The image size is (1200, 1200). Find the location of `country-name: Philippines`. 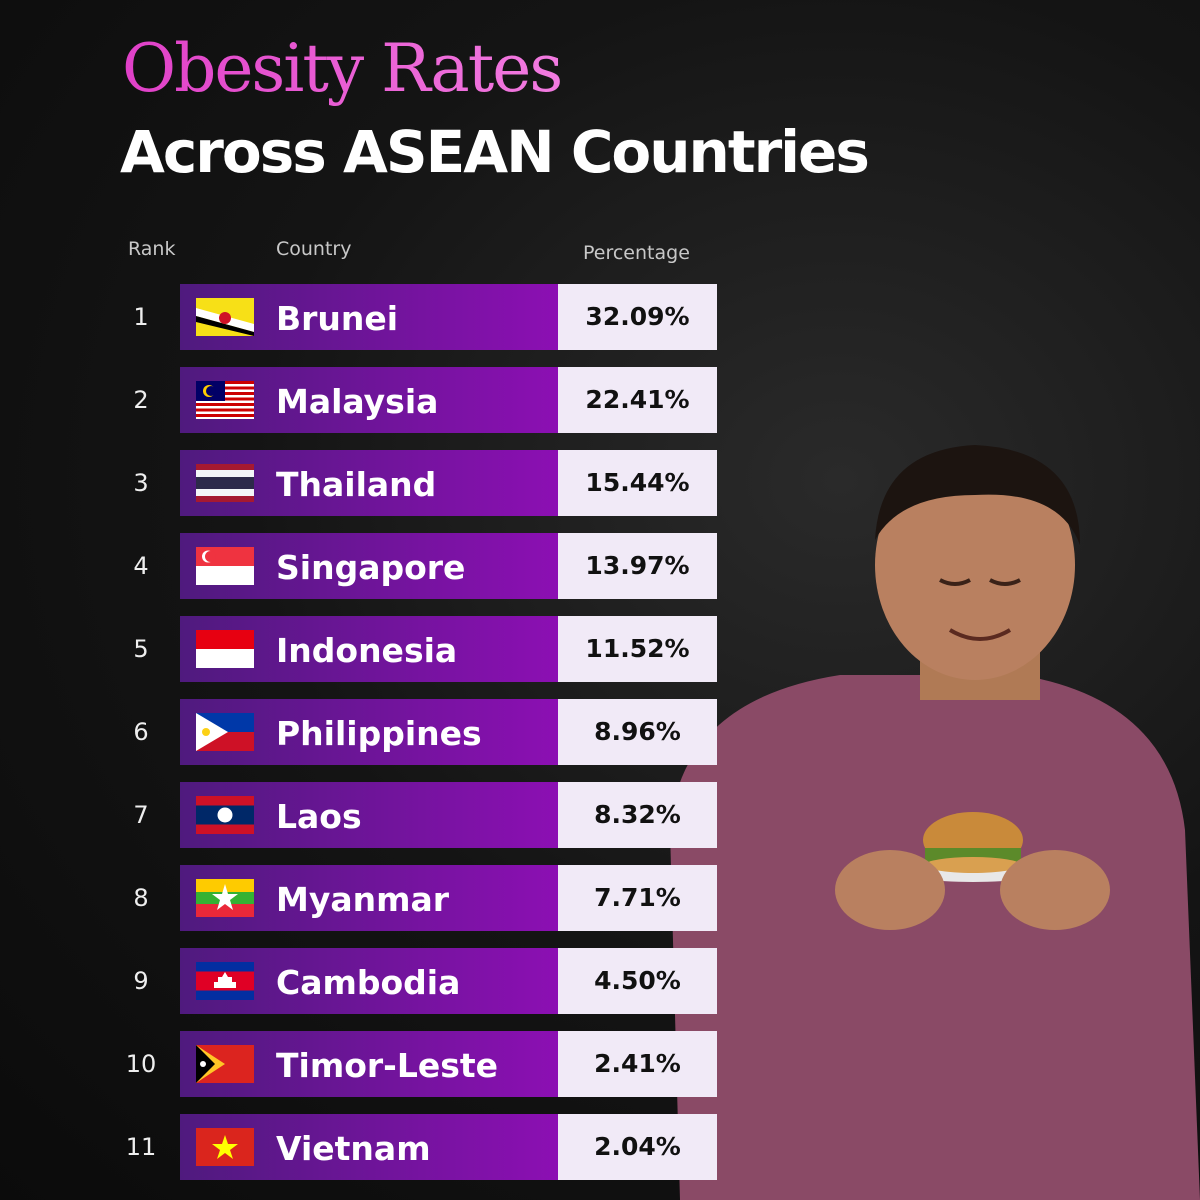

country-name: Philippines is located at coordinates (379, 733).